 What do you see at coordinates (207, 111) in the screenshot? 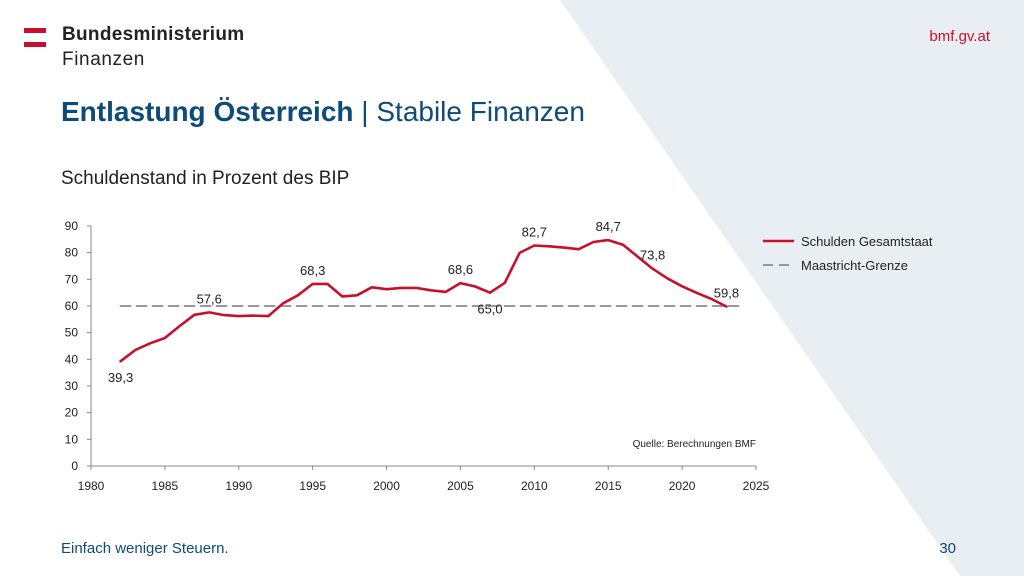
I see `title-bold: Entlastung Österreich` at bounding box center [207, 111].